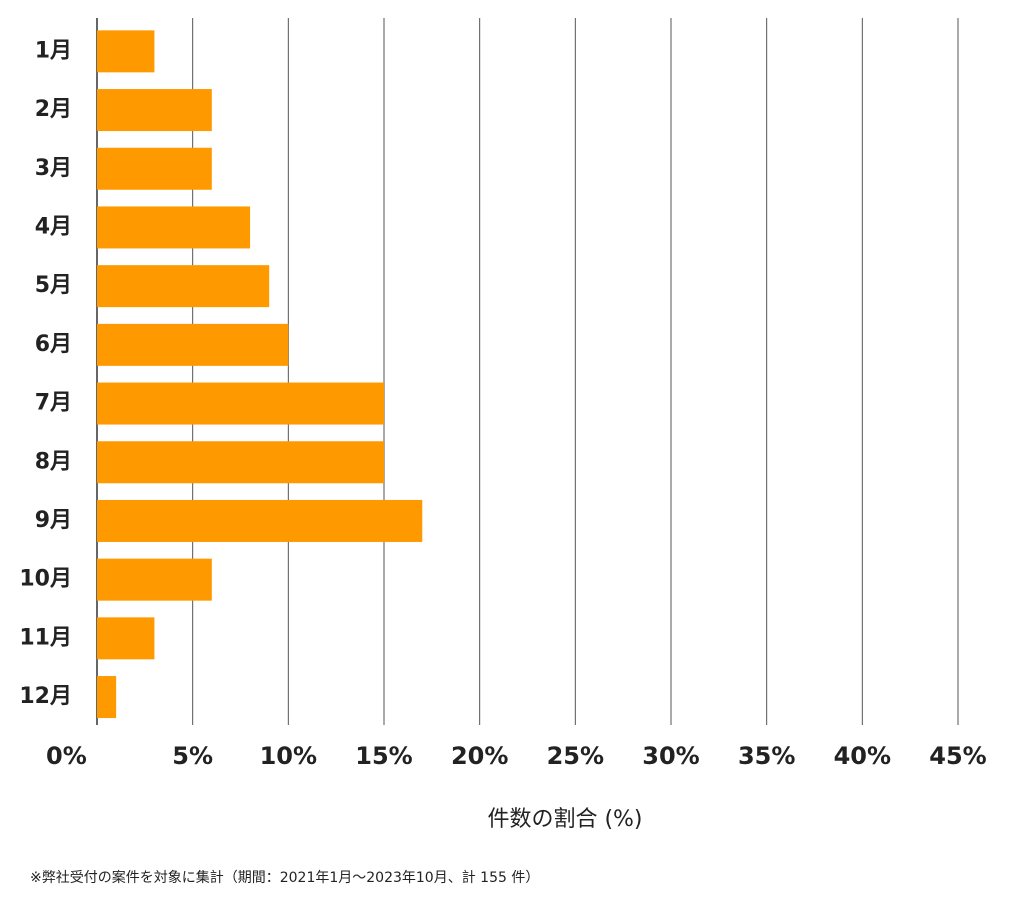 The image size is (1024, 905). Describe the element at coordinates (288, 756) in the screenshot. I see `x-tick-label: 10%` at that location.